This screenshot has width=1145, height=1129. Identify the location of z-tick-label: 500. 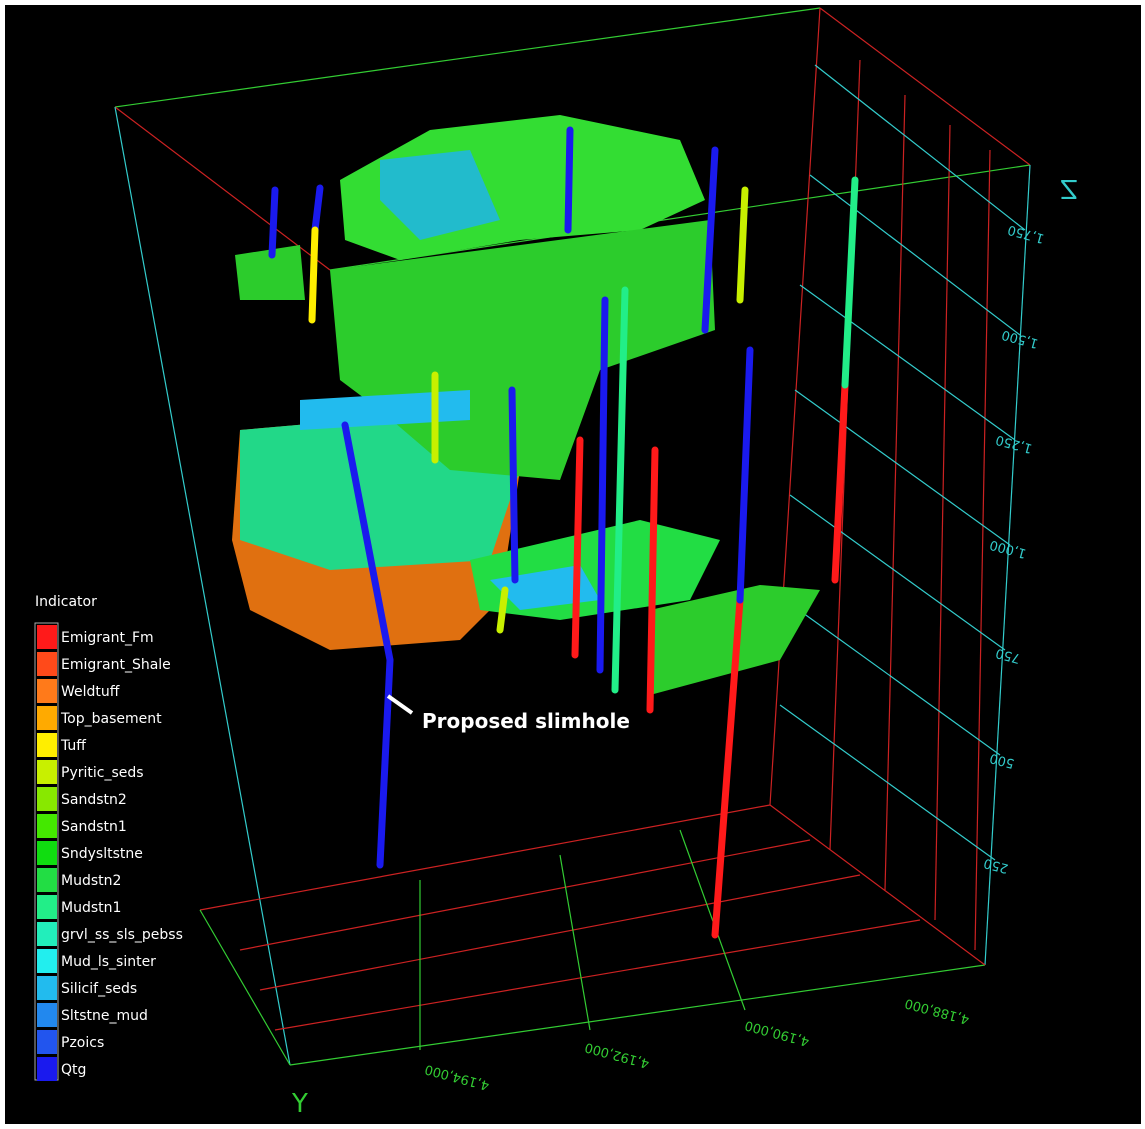
(1002, 760).